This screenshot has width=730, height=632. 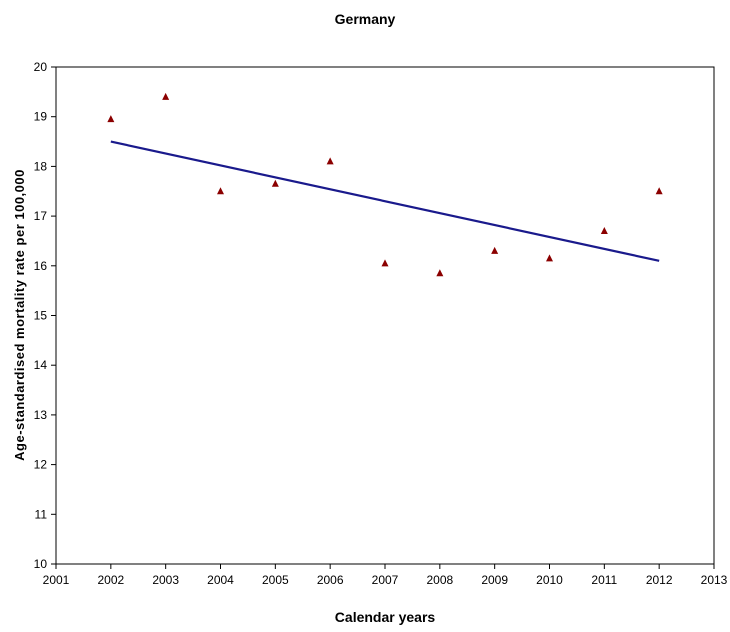 What do you see at coordinates (385, 580) in the screenshot?
I see `x-tick-label: 2007` at bounding box center [385, 580].